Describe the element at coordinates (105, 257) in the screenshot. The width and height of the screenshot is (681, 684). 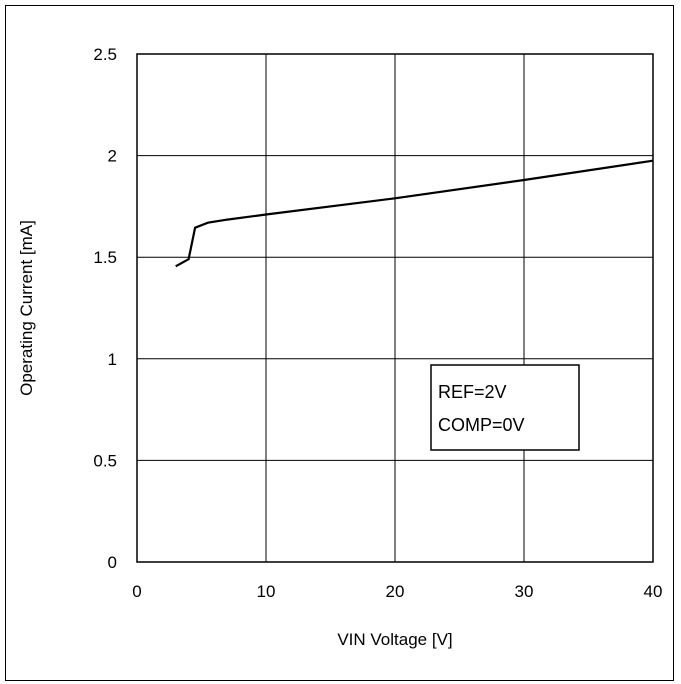
I see `y-tick-label: 1.5` at that location.